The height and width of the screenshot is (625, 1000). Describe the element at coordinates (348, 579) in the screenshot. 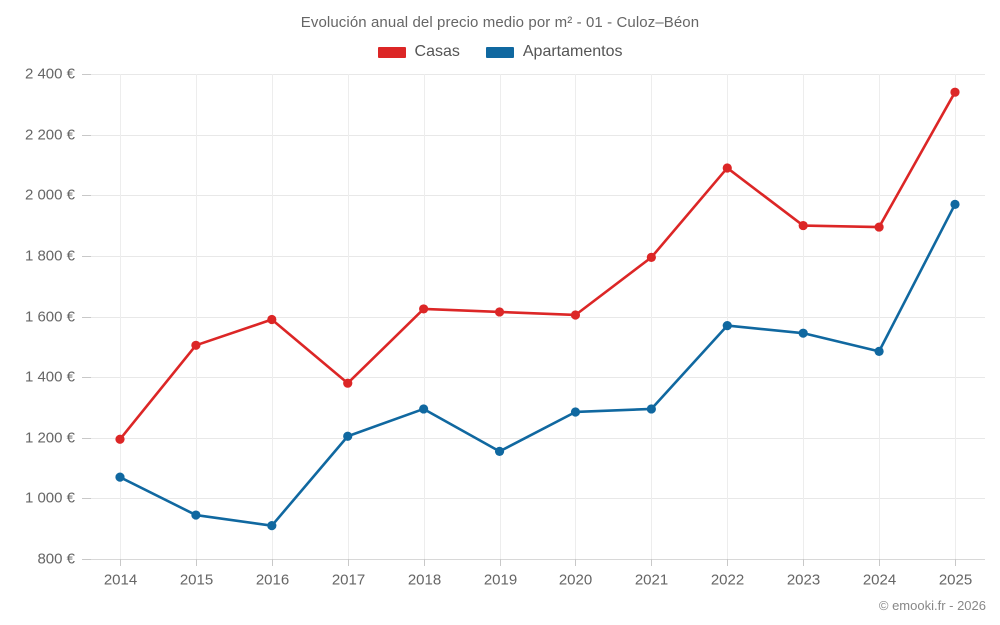

I see `x-tick-label: 2017` at that location.